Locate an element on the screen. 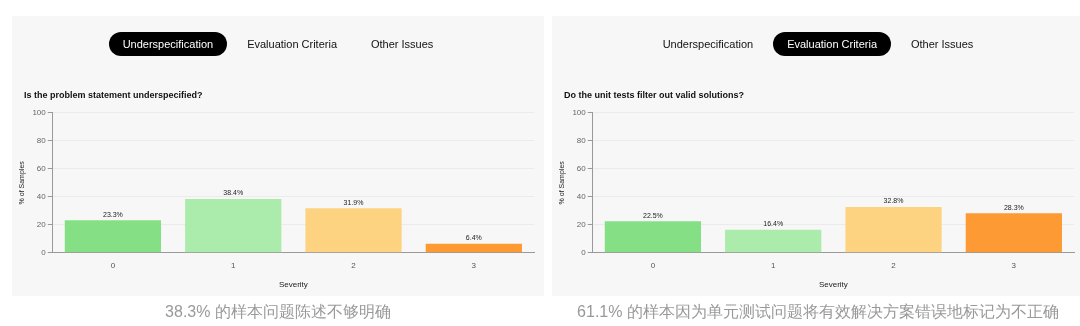 This screenshot has height=326, width=1080. text: 61.1% 的样本因为单元测试问题将有效解决方案错误地标记为不正确 is located at coordinates (818, 312).